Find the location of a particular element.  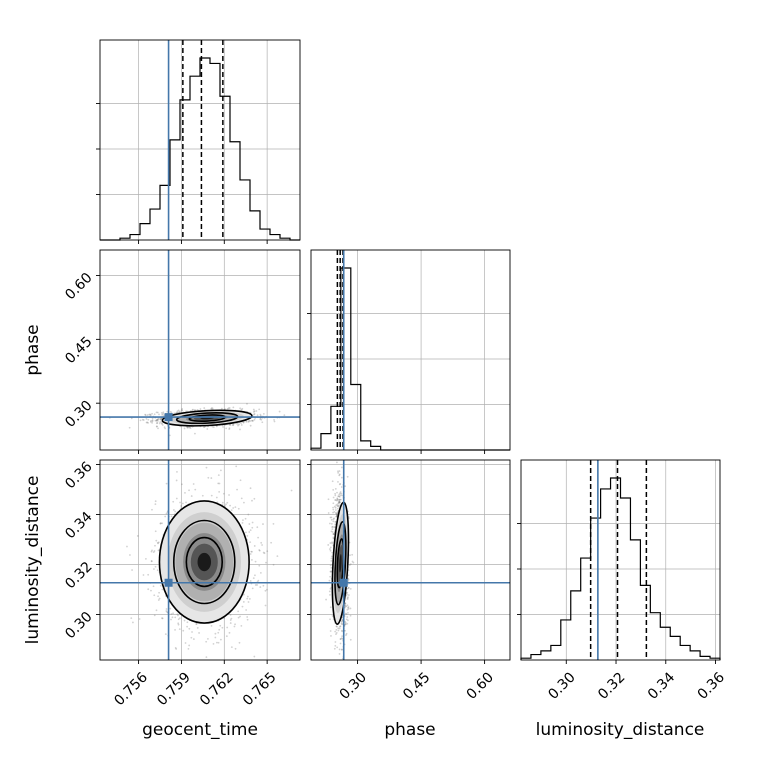

density-geocent_time-phase is located at coordinates (200, 350).